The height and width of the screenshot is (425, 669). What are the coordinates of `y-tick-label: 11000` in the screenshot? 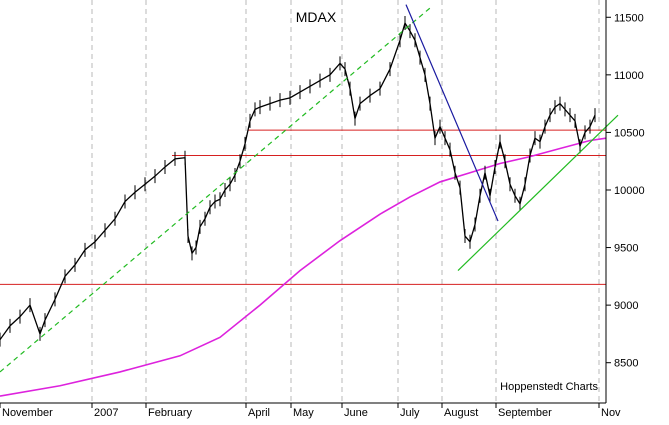 It's located at (629, 76).